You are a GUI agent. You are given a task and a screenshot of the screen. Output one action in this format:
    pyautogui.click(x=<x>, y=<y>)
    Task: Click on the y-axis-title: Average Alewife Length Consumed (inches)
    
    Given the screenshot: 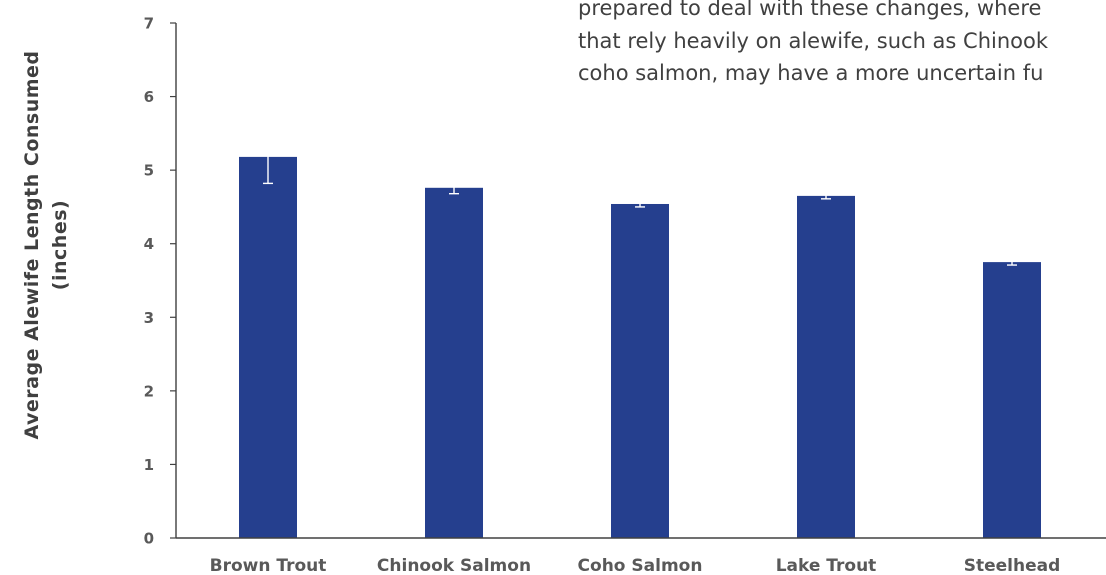 What is the action you would take?
    pyautogui.click(x=46, y=244)
    